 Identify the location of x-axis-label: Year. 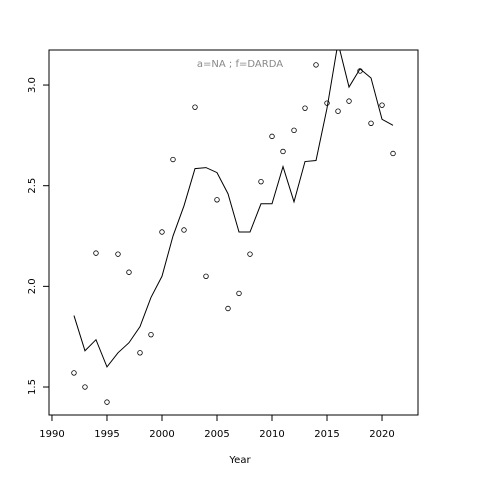
(239, 460).